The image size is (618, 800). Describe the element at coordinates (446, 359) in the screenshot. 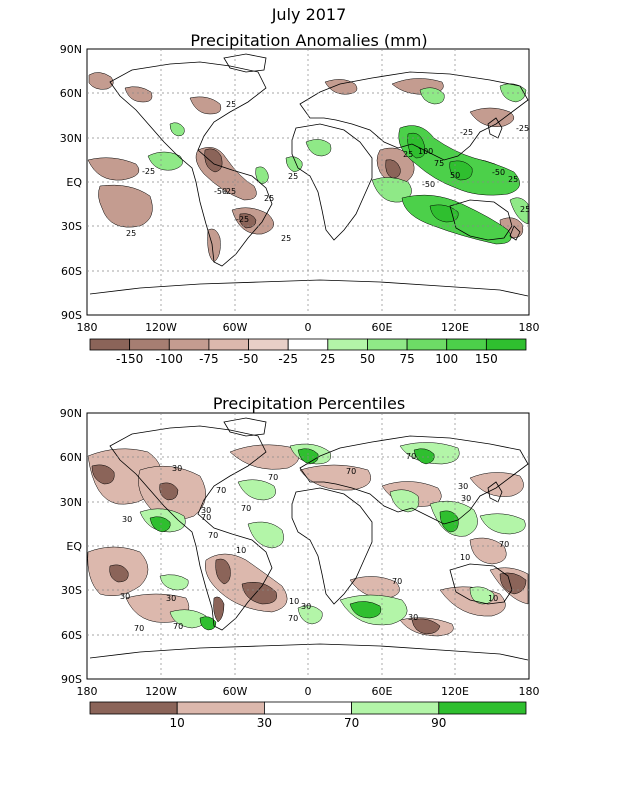

I see `colorbar-label: 100` at that location.